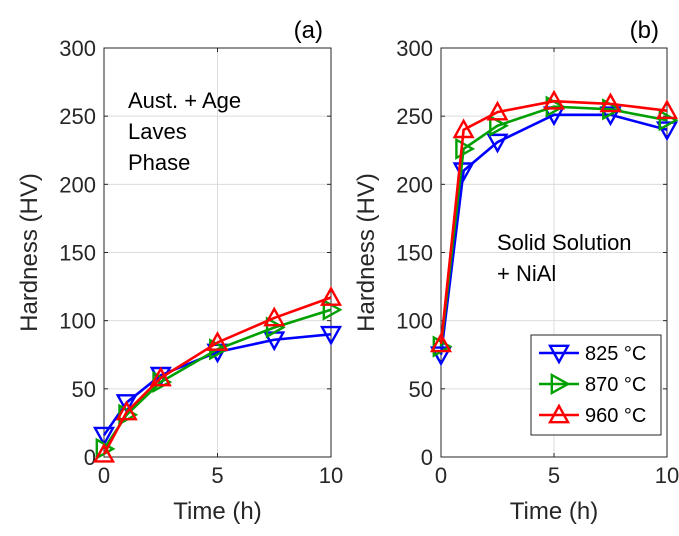 The width and height of the screenshot is (679, 536). What do you see at coordinates (615, 354) in the screenshot?
I see `legend-label: 825 °C` at bounding box center [615, 354].